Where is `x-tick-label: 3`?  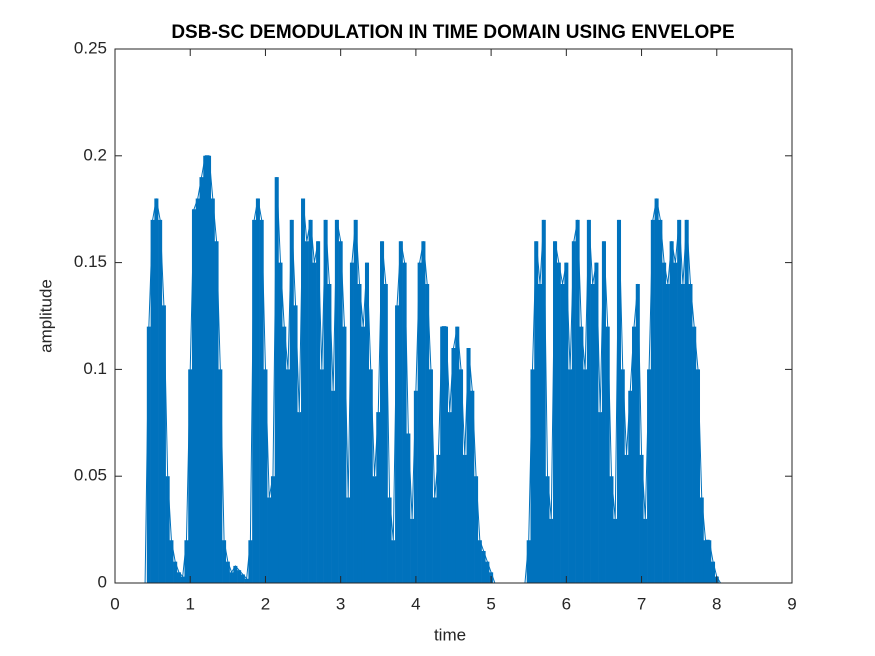
x-tick-label: 3 is located at coordinates (340, 603).